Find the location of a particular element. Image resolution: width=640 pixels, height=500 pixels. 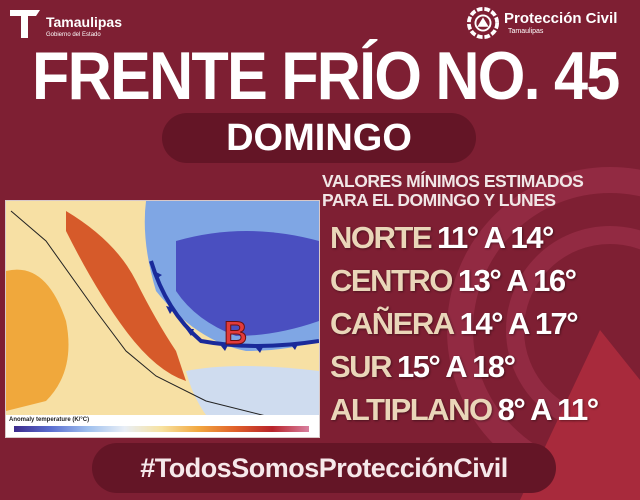

region-range: 13° A 16° is located at coordinates (517, 280).